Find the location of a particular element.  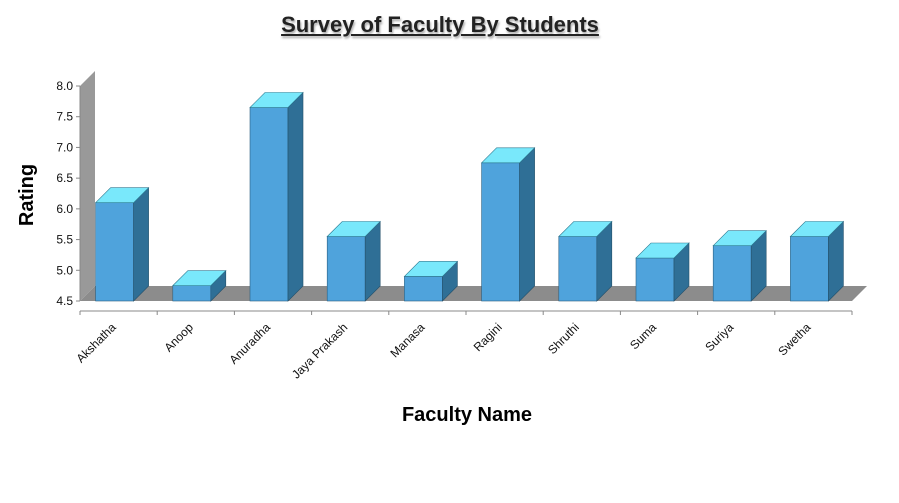

x-tick-label: Suma is located at coordinates (643, 336).